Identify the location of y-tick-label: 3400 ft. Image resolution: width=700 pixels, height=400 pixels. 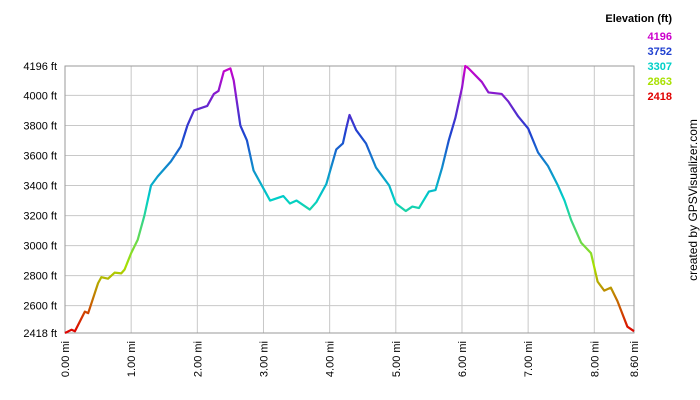
(40, 187).